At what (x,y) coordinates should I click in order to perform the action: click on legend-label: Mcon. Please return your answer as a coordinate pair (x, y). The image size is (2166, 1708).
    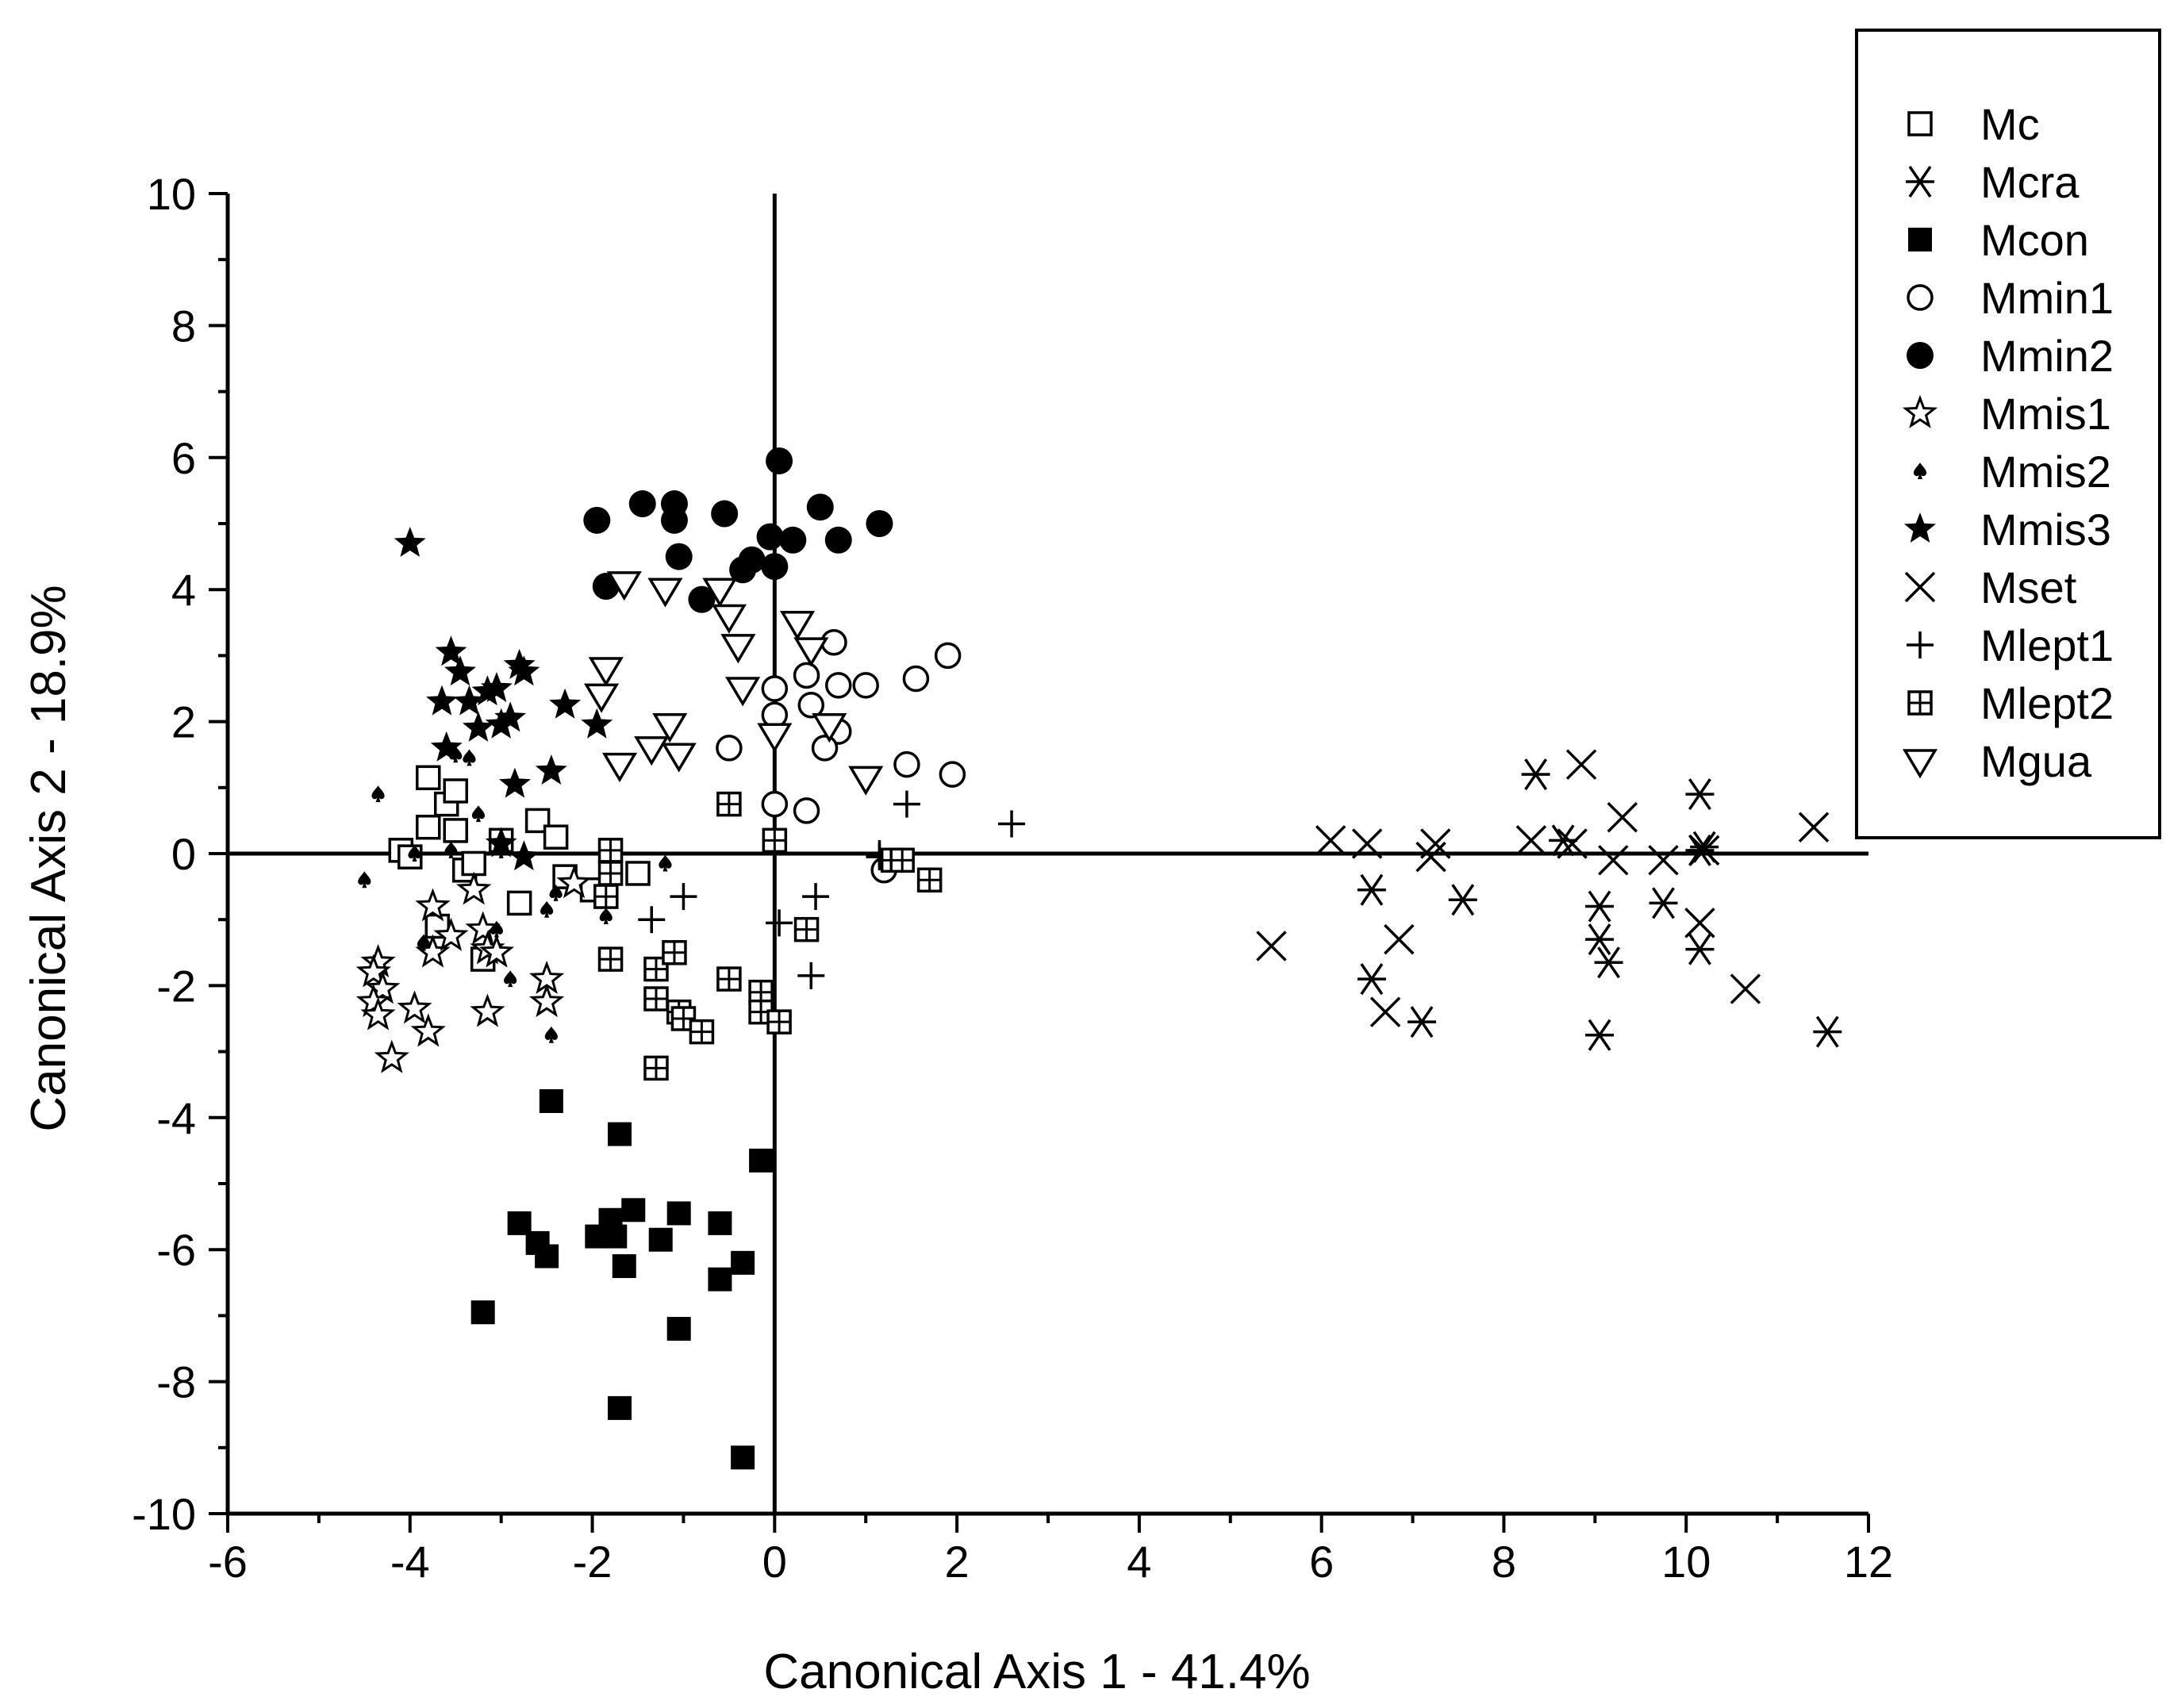
    Looking at the image, I should click on (2034, 240).